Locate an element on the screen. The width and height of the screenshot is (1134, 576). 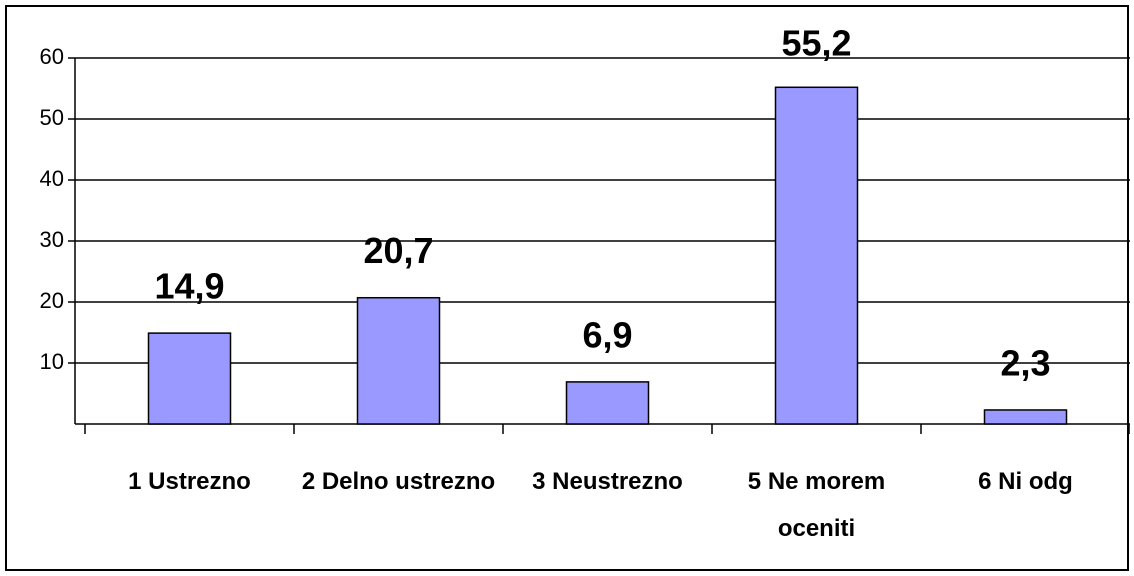
value-label: 2,3 is located at coordinates (1025, 362).